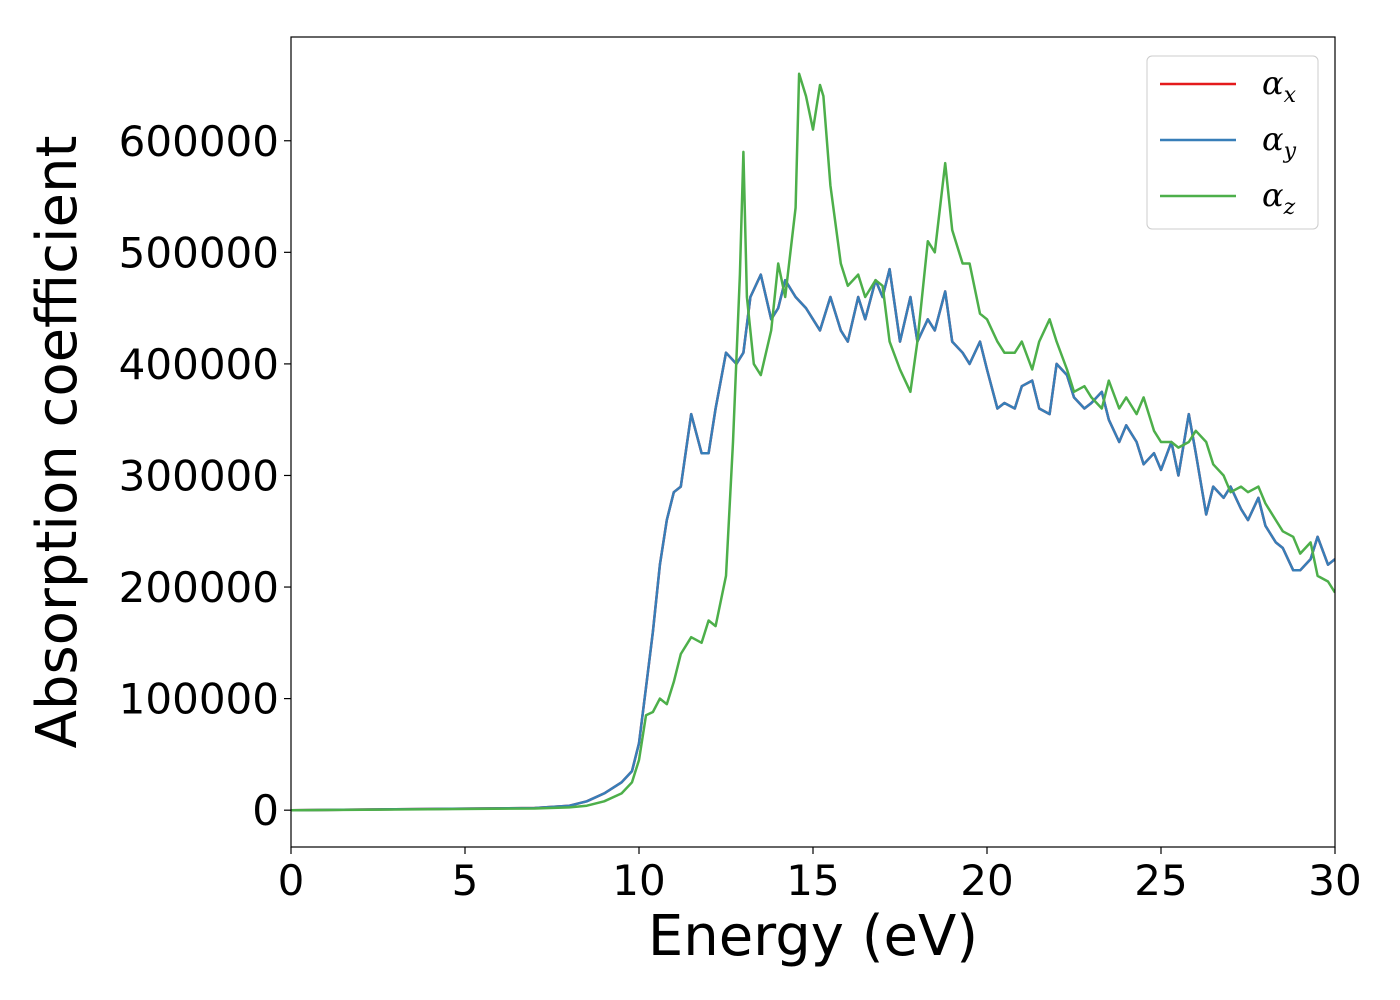  Describe the element at coordinates (1279, 142) in the screenshot. I see `legend-label-y: αy` at that location.